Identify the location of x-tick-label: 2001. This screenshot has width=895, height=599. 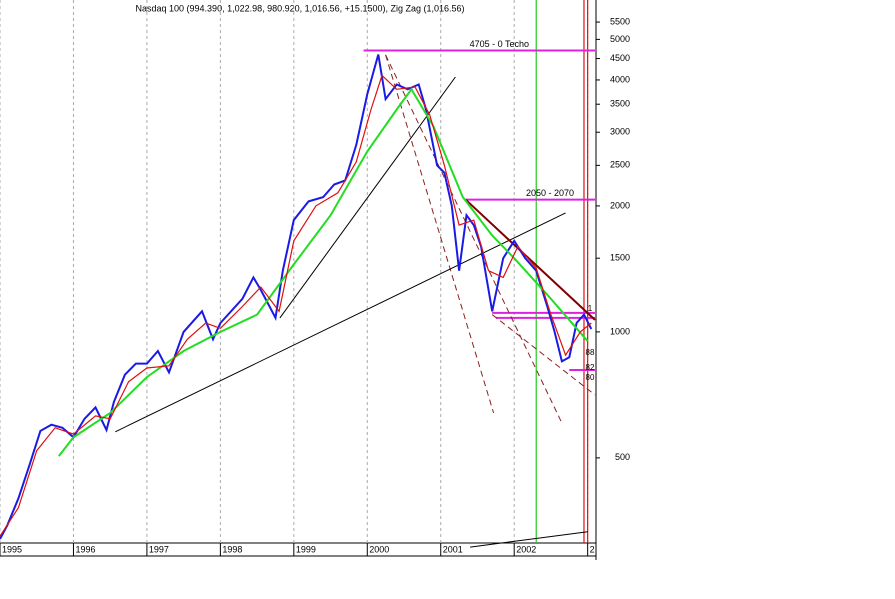
(453, 549).